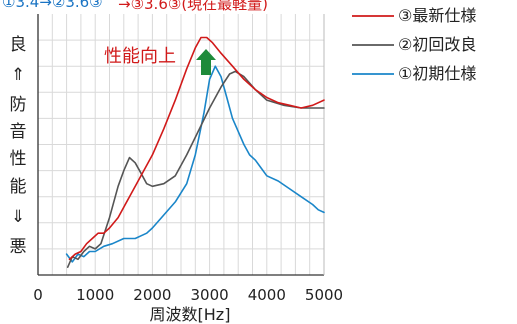  I want to click on x-tick-label: 4000, so click(267, 295).